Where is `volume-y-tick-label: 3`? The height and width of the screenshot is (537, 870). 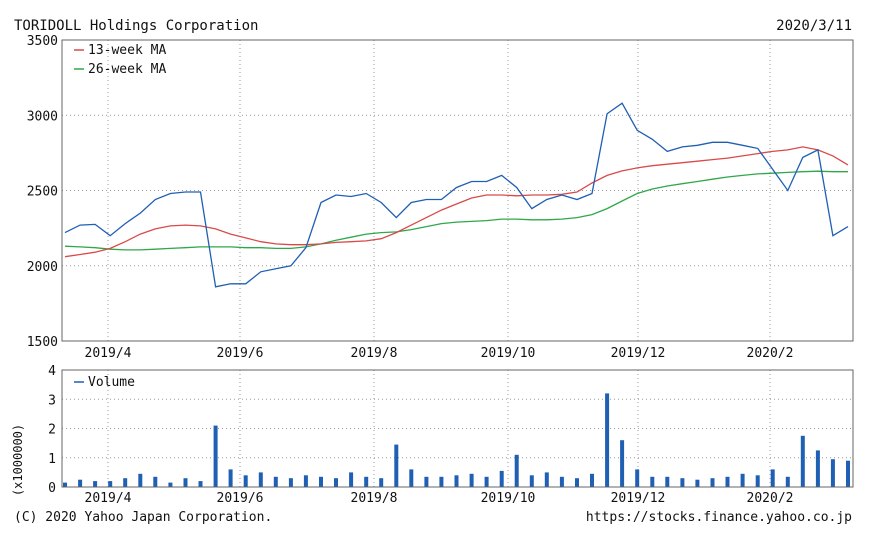 volume-y-tick-label: 3 is located at coordinates (52, 400).